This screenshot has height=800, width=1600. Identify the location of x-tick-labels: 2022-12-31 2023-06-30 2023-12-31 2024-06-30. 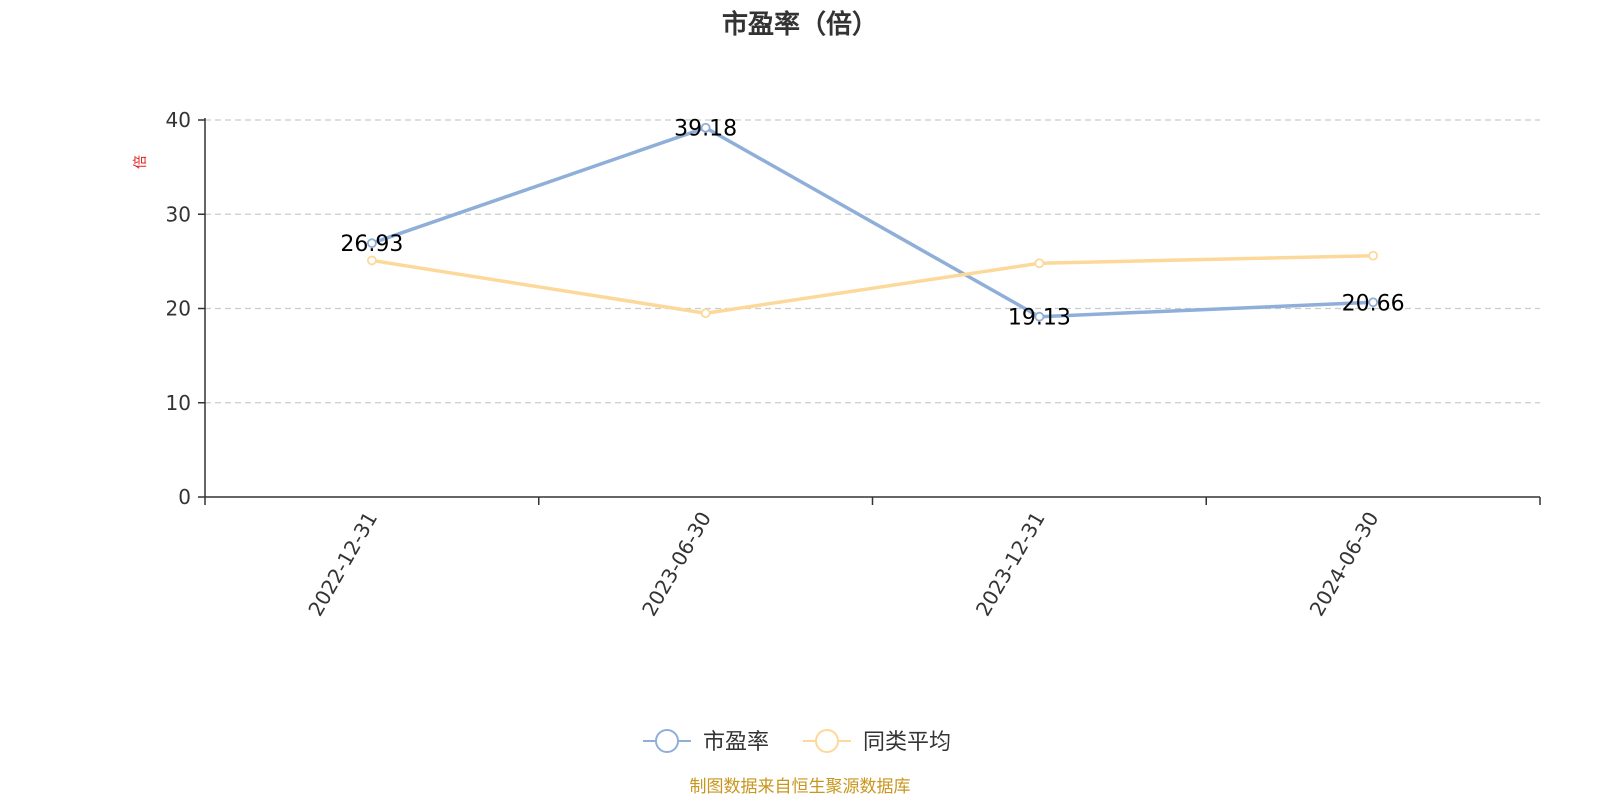
(843, 564).